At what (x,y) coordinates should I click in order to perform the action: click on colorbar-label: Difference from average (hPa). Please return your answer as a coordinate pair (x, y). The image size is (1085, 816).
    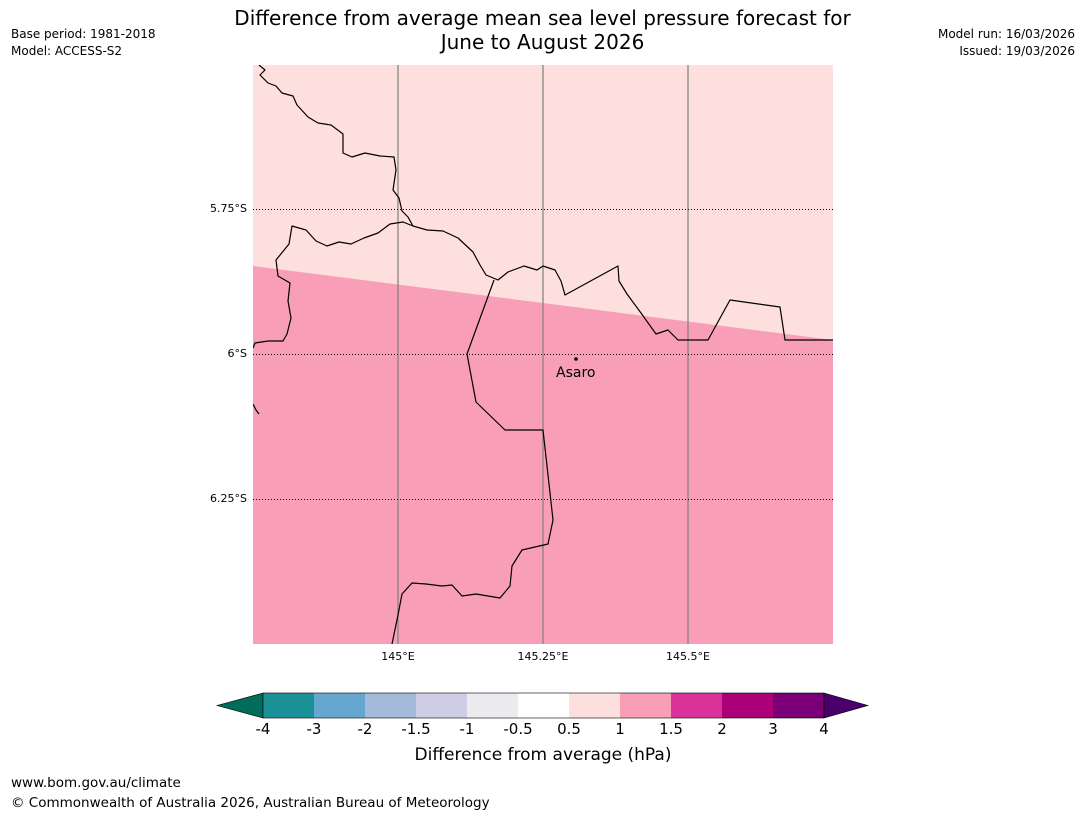
    Looking at the image, I should click on (543, 755).